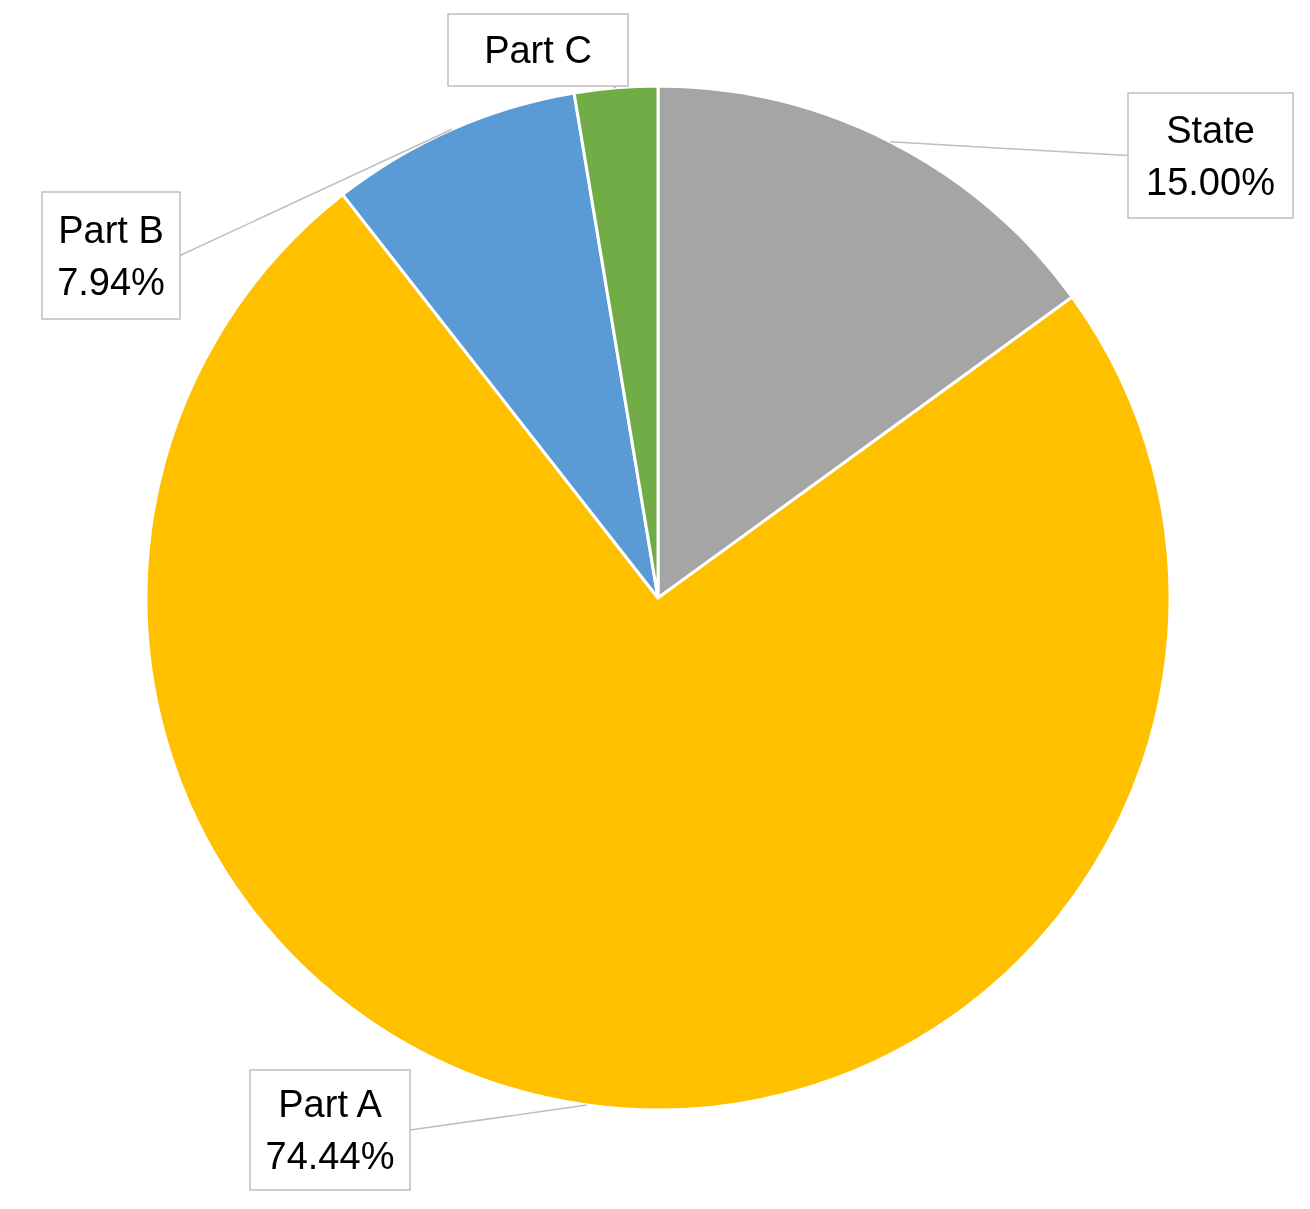  I want to click on data-label: 7.94%, so click(111, 281).